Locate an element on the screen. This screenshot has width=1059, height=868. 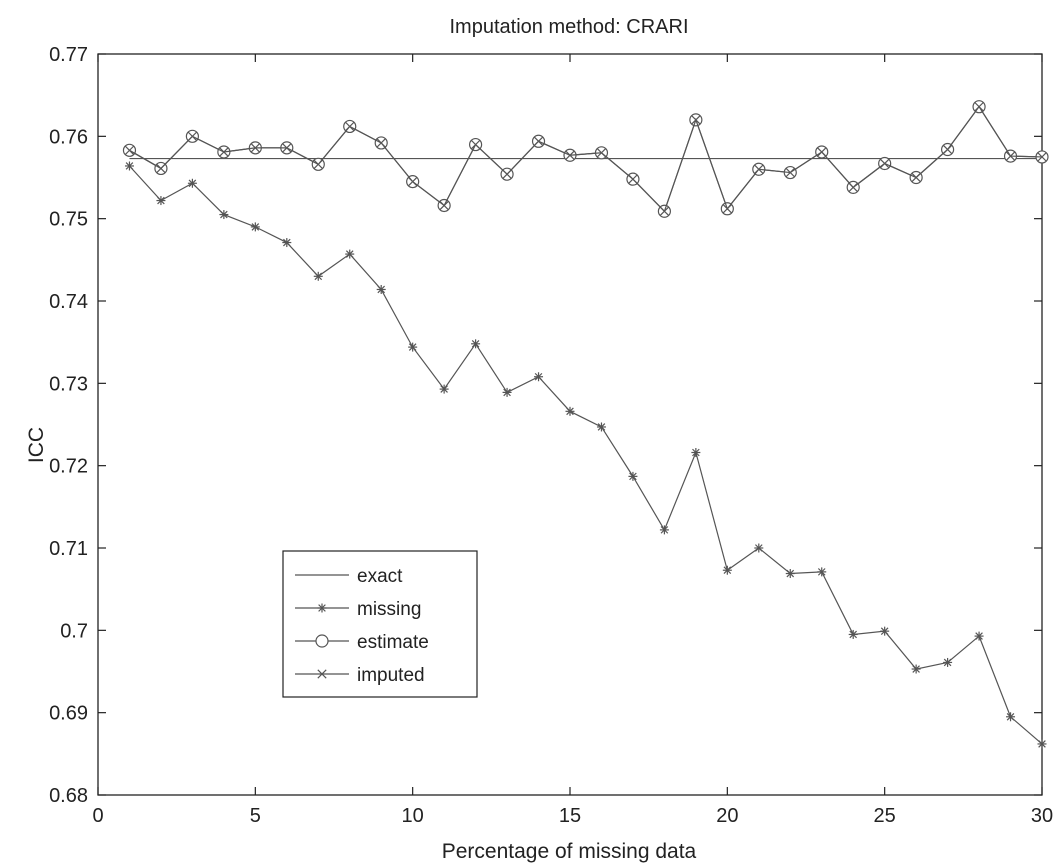
legend-label: estimate is located at coordinates (393, 642).